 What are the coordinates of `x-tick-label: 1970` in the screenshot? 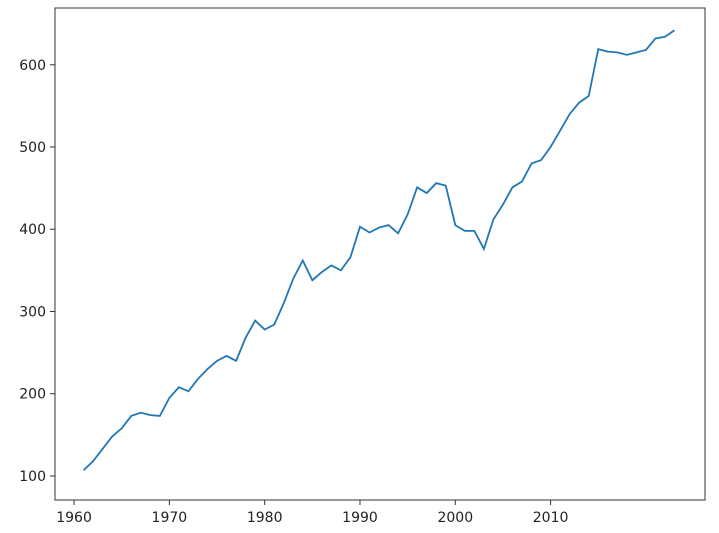 It's located at (170, 518).